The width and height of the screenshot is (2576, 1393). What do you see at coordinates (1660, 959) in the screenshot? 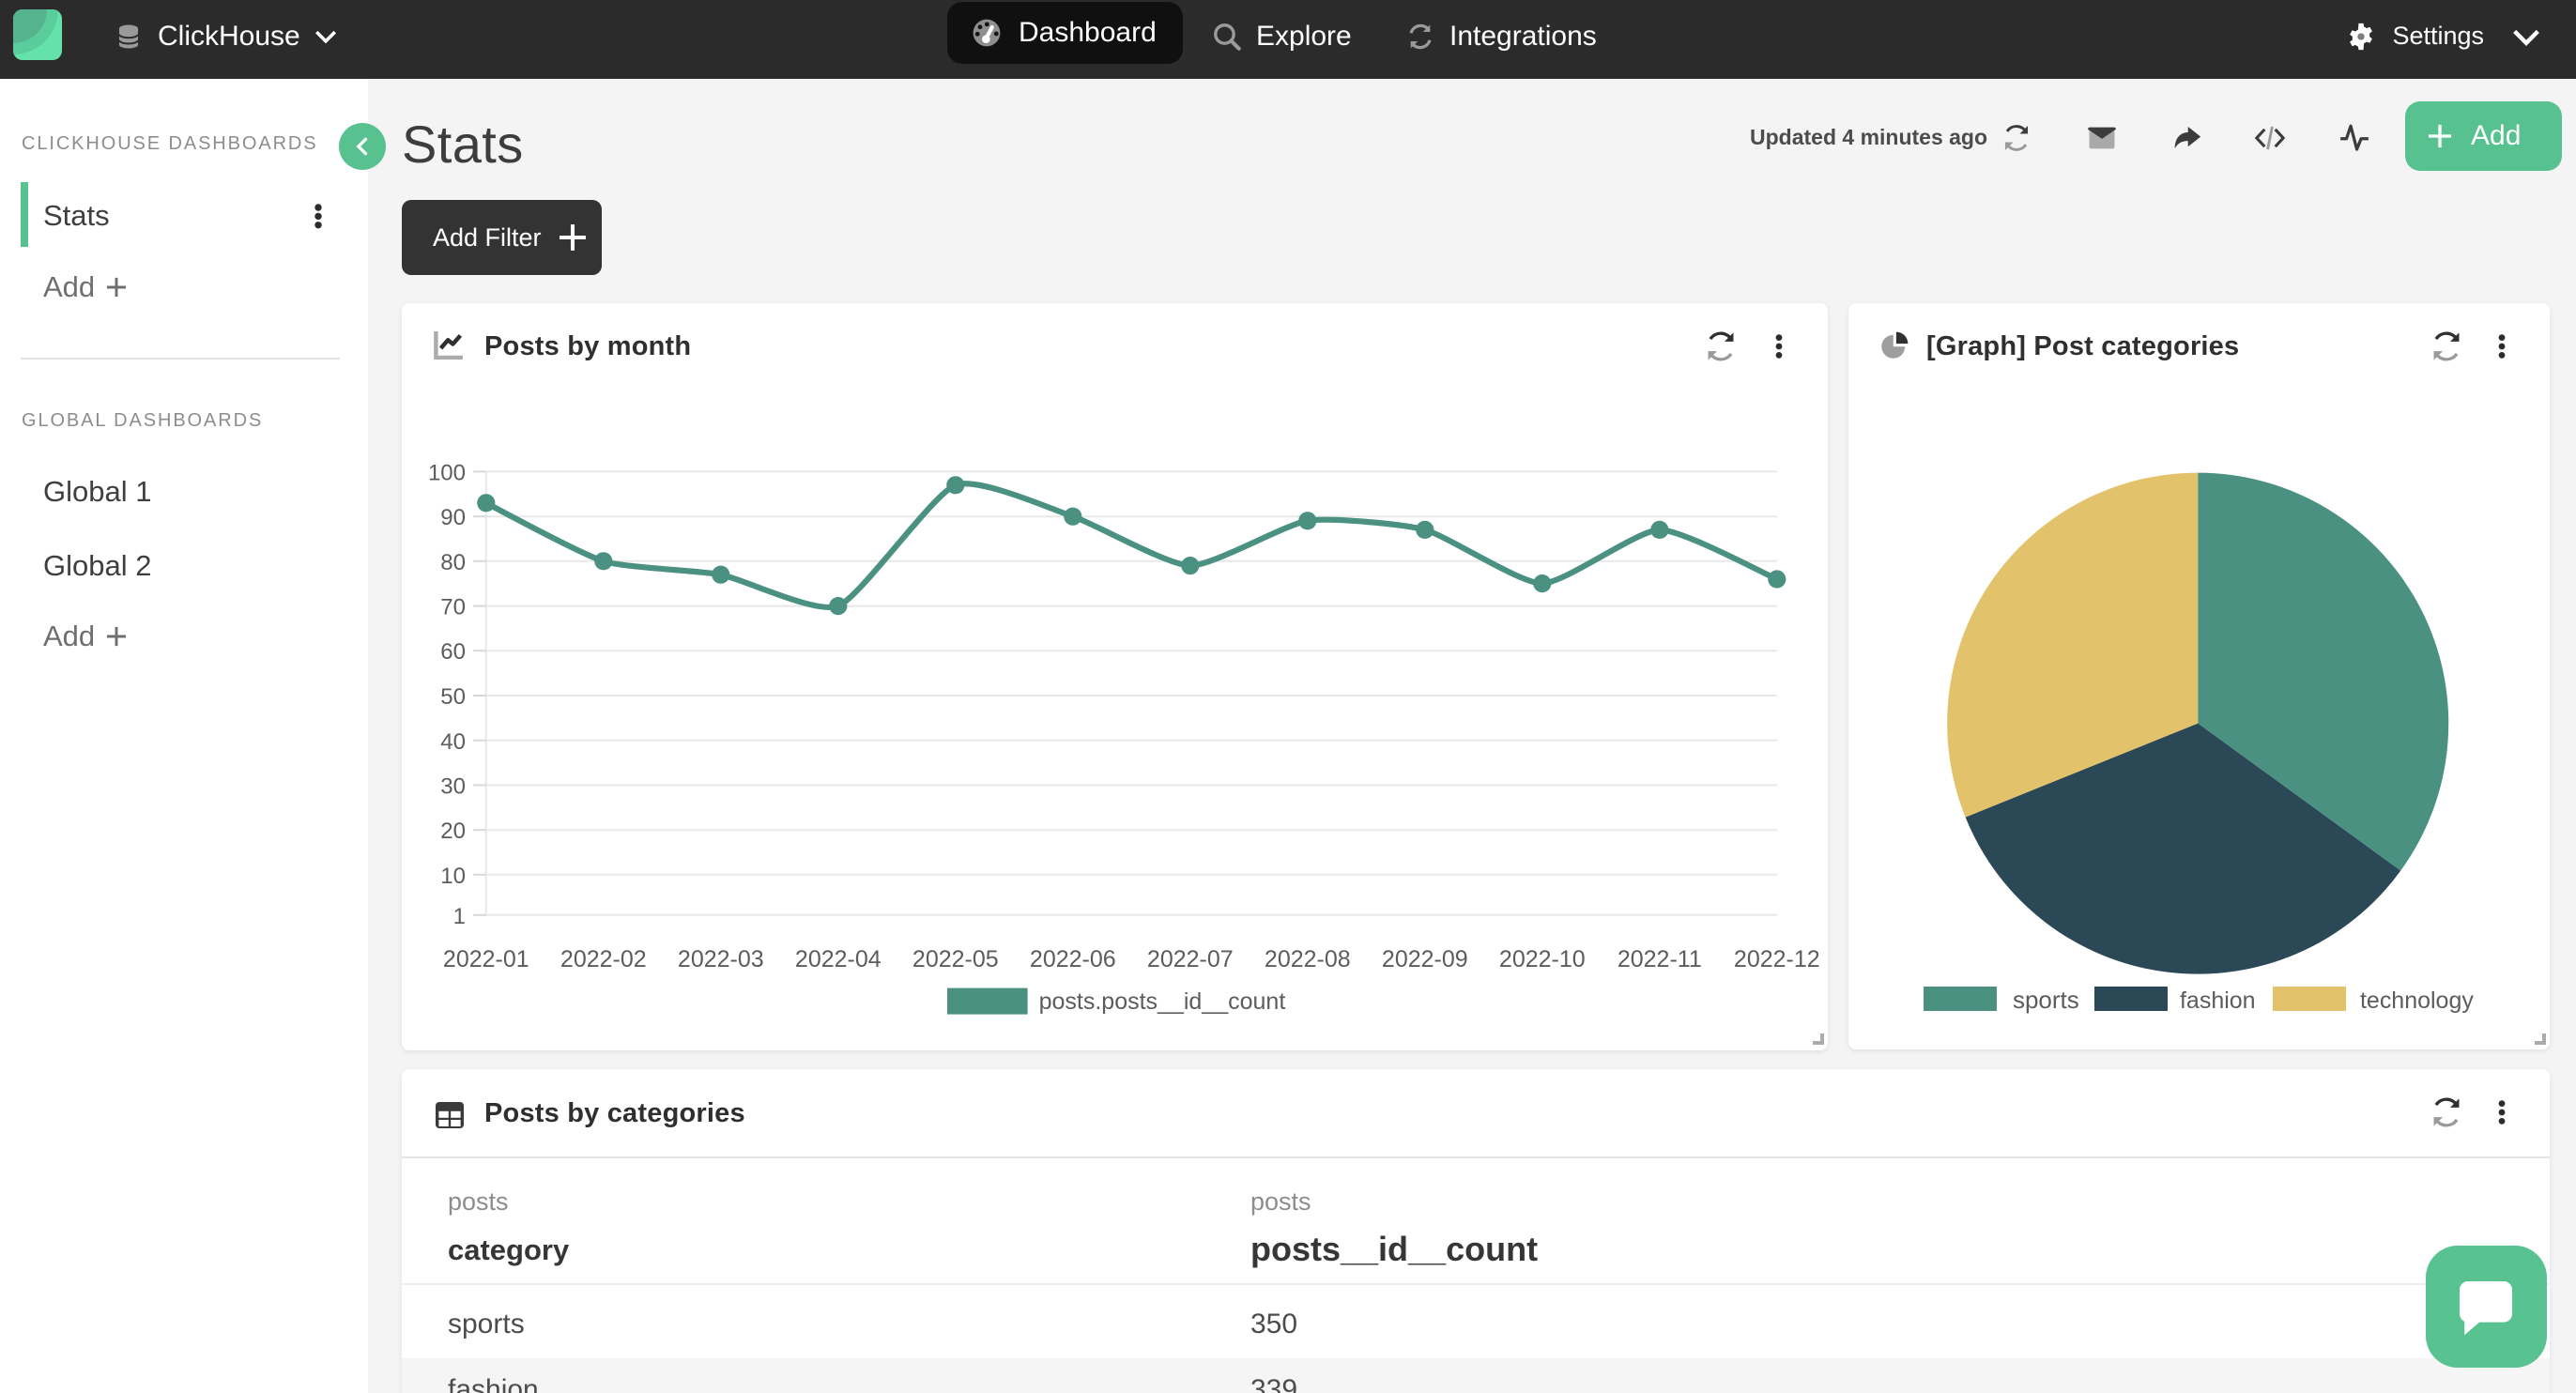
I see `svg-text: 2022-11` at bounding box center [1660, 959].